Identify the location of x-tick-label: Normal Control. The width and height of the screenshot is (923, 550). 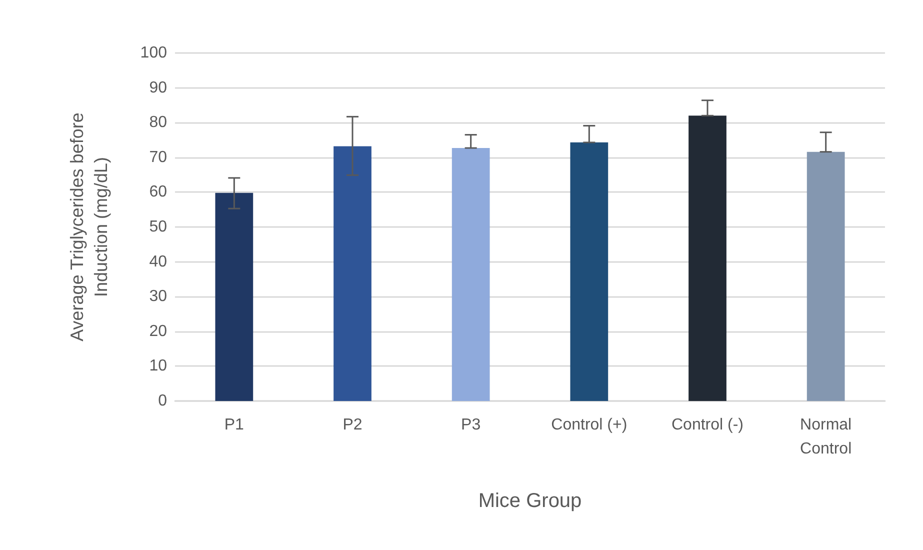
(826, 437).